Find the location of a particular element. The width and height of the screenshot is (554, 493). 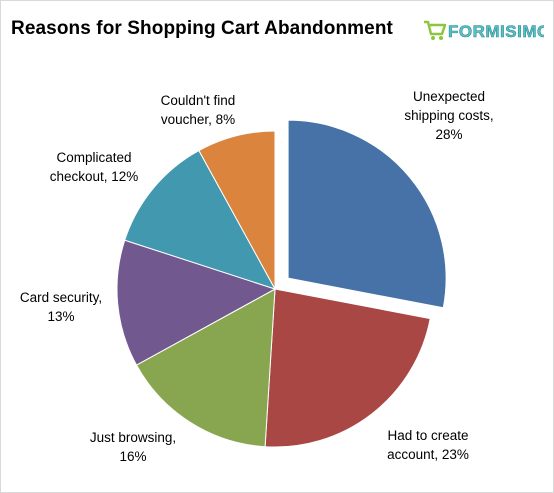

slice-label-3: Just browsing, 16% is located at coordinates (133, 447).